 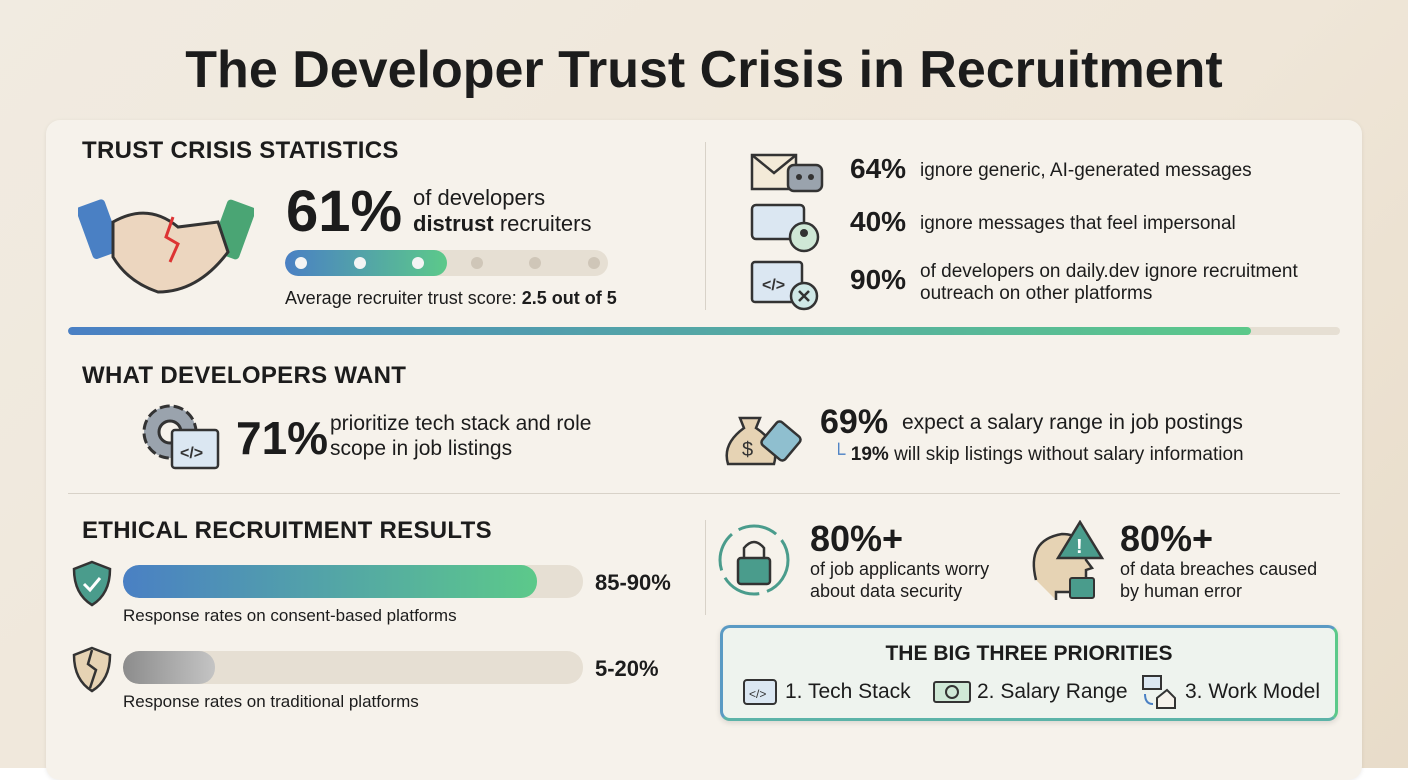 What do you see at coordinates (763, 441) in the screenshot?
I see `money-bag-icon: $` at bounding box center [763, 441].